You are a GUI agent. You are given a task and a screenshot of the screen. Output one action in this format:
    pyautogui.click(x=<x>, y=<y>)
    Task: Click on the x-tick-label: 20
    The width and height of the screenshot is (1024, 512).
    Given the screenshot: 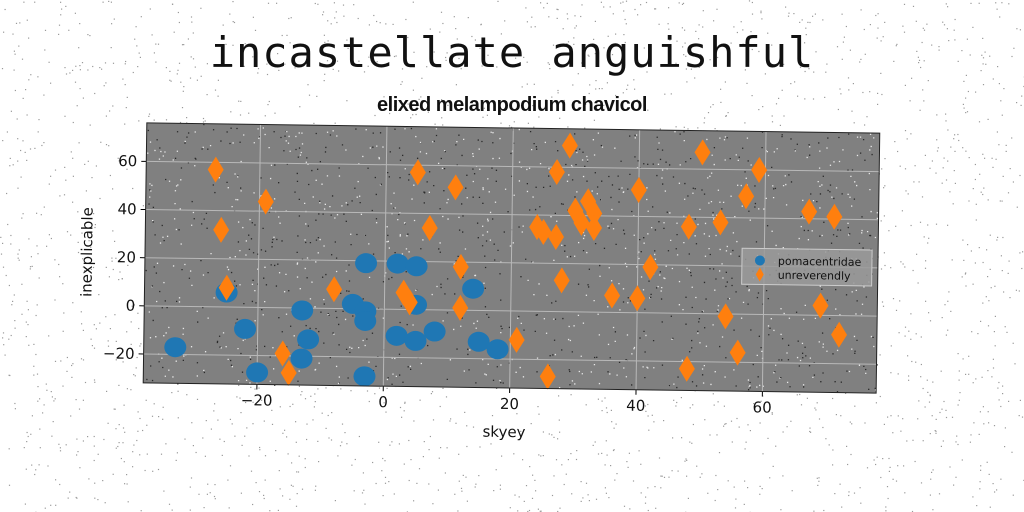 What is the action you would take?
    pyautogui.click(x=509, y=404)
    